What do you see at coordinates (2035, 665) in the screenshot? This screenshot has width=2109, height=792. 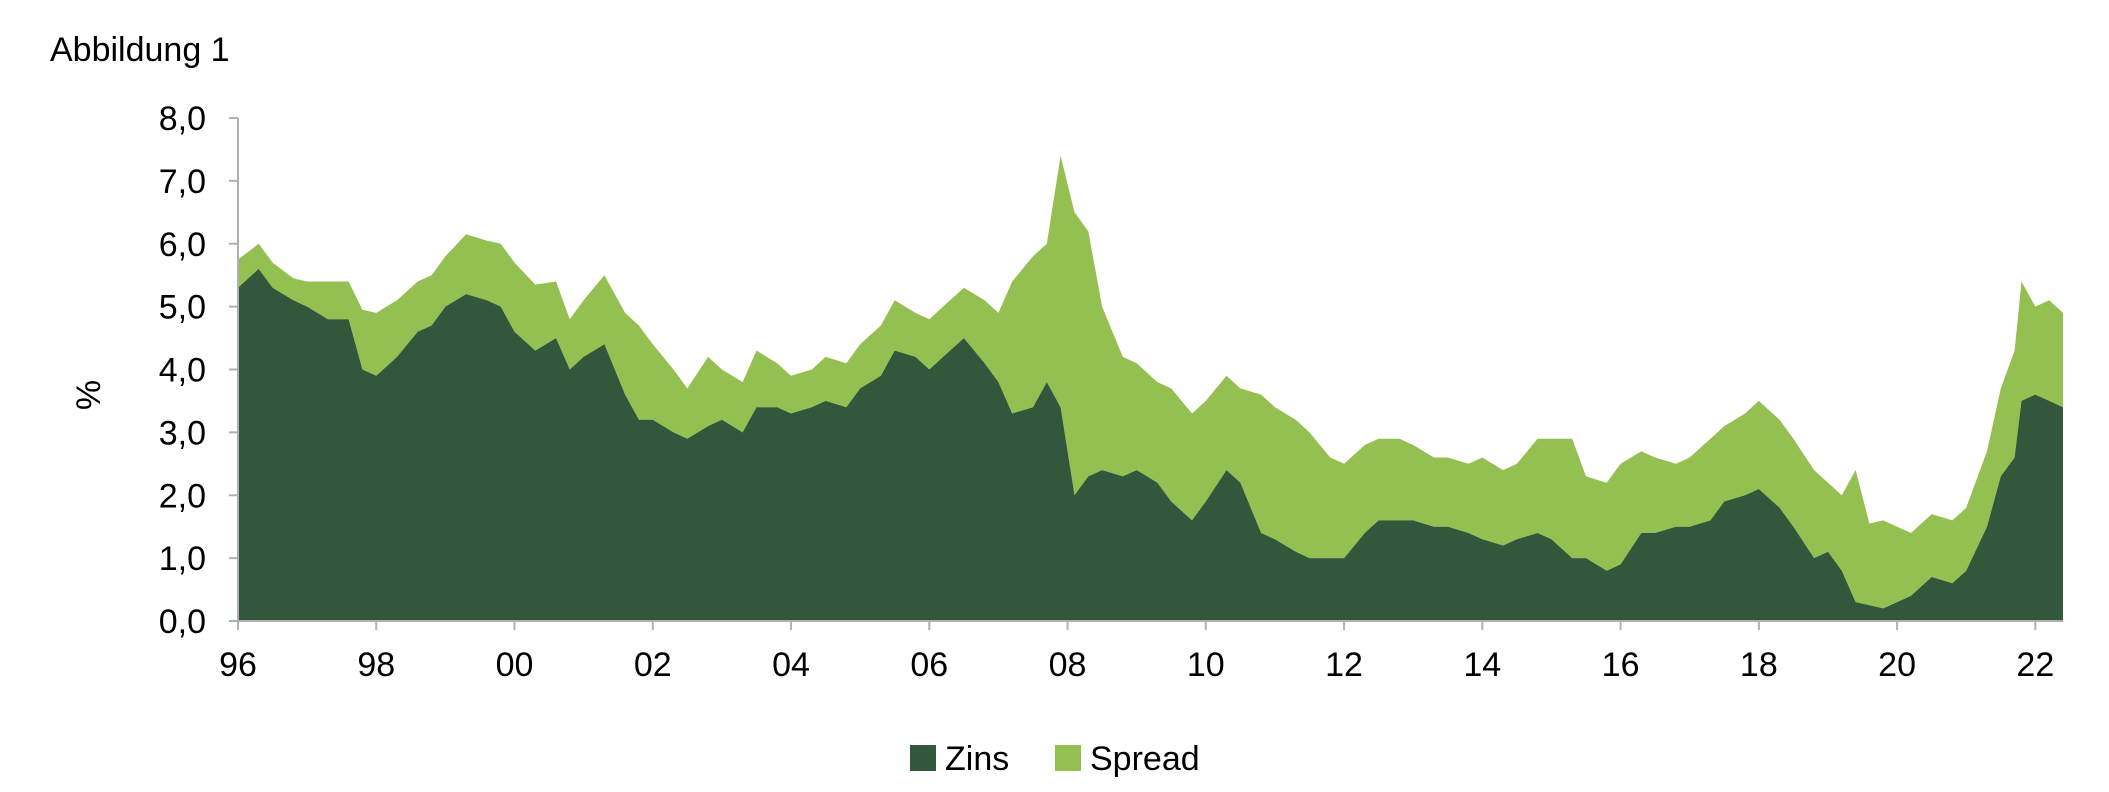 I see `x-tick-label: 22` at bounding box center [2035, 665].